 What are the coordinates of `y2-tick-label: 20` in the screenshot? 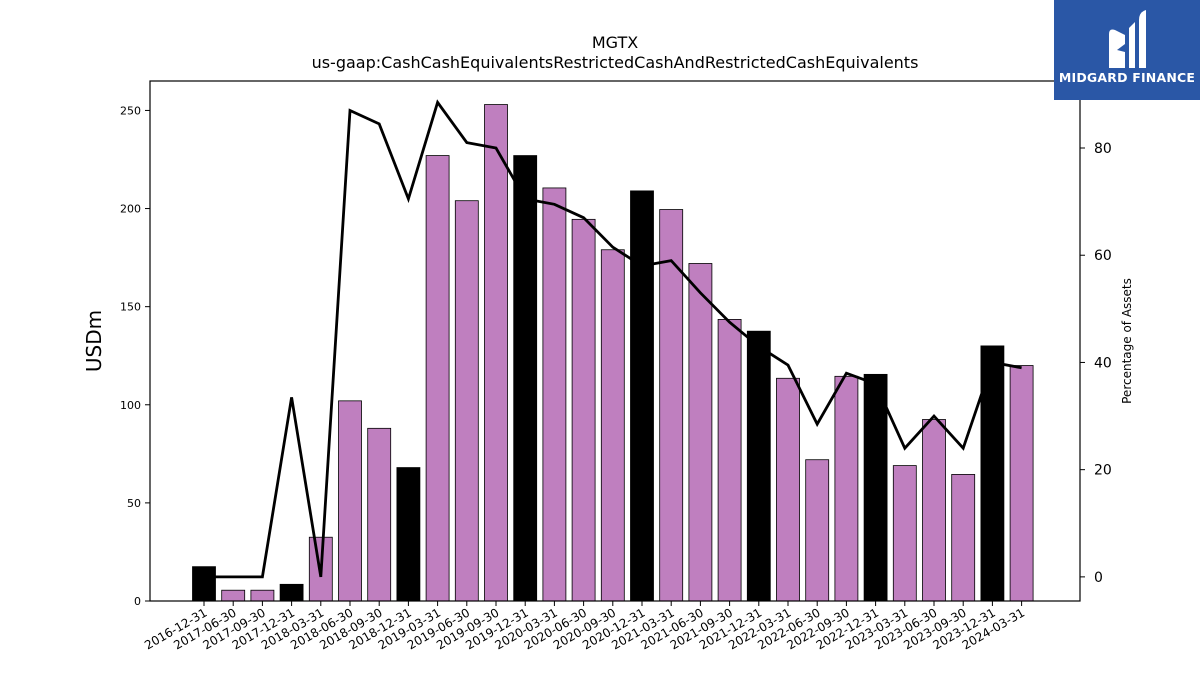 It's located at (1103, 471).